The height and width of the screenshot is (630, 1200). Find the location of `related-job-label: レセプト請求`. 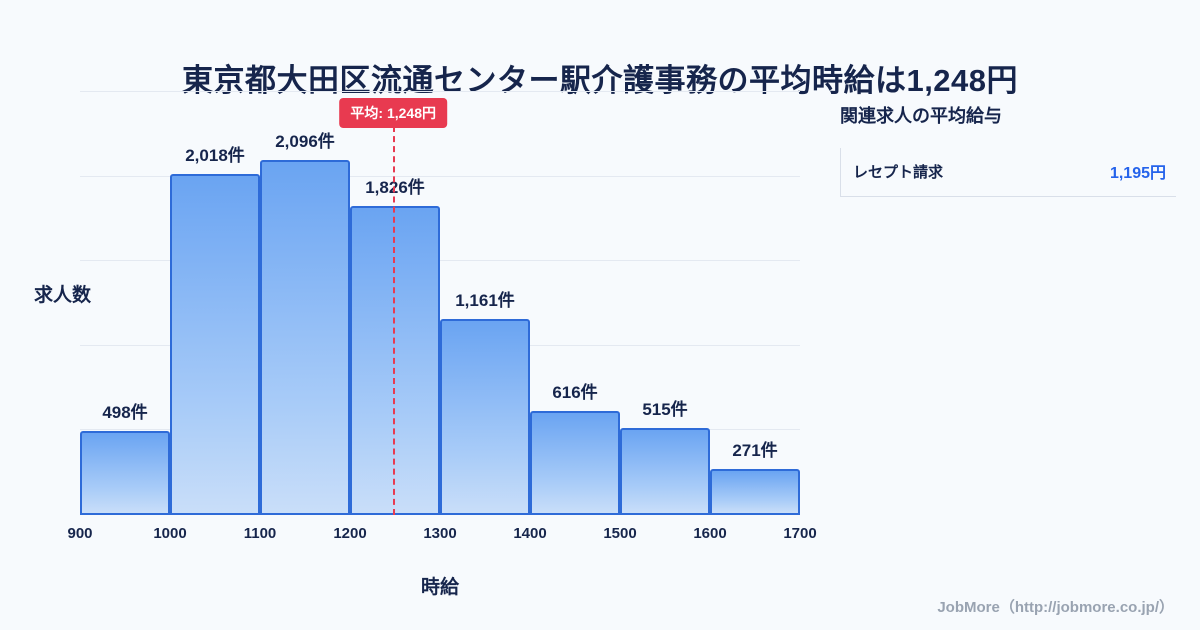

related-job-label: レセプト請求 is located at coordinates (898, 172).